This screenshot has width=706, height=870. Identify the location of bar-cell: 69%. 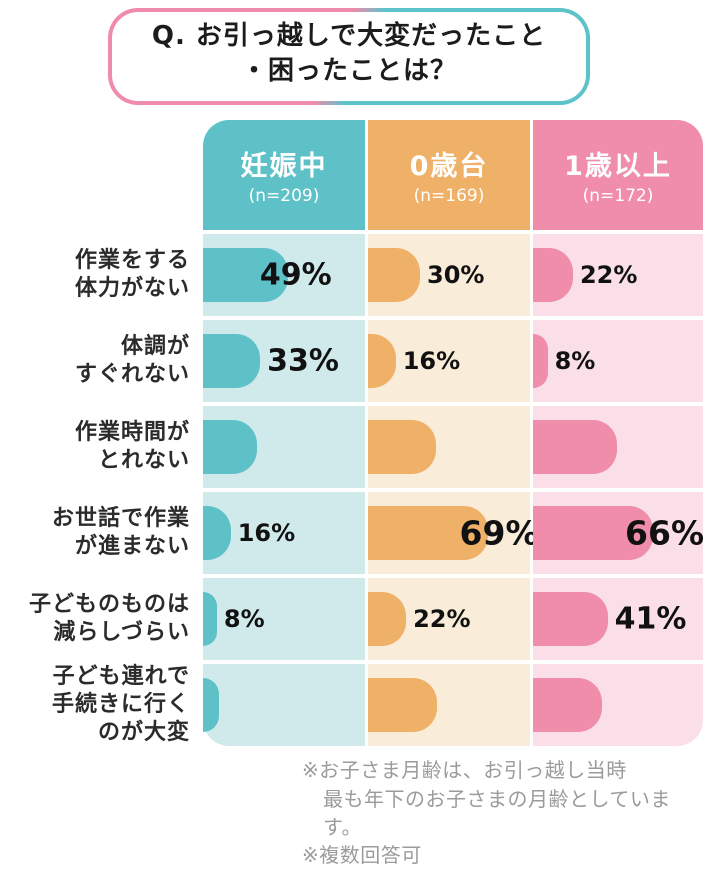
(453, 533).